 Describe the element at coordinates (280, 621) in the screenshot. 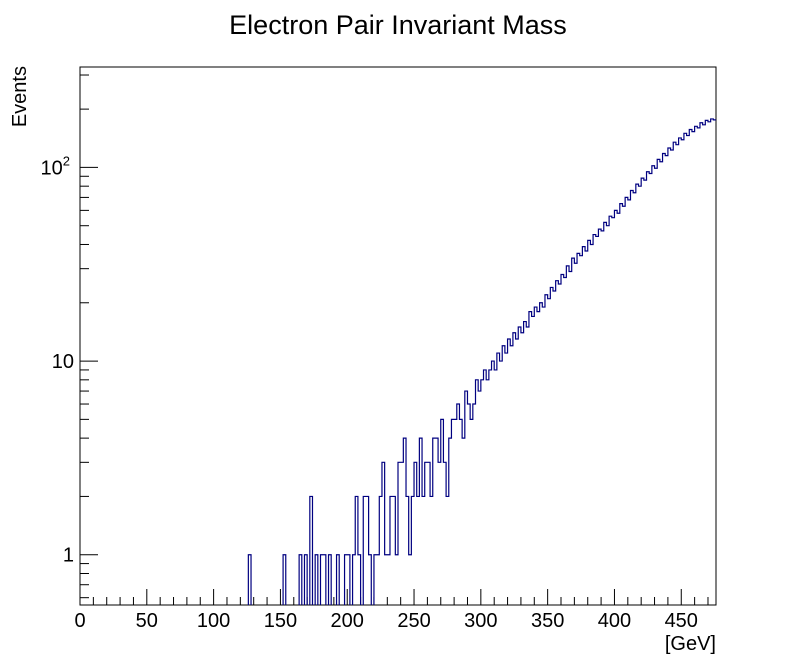

I see `x-tick-label: 150` at that location.